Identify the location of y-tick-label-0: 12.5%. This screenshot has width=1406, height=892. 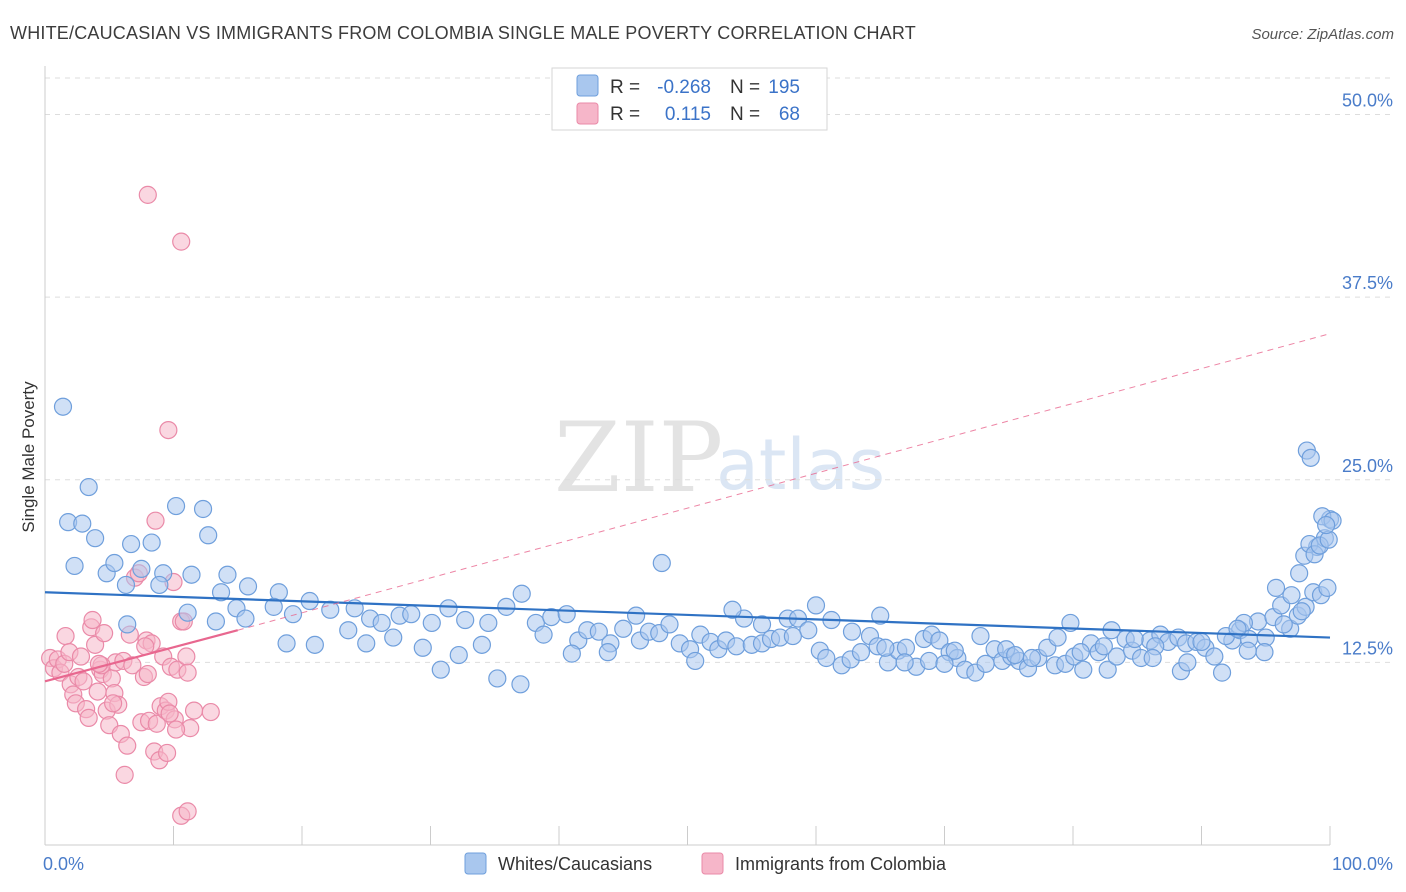
(1367, 648).